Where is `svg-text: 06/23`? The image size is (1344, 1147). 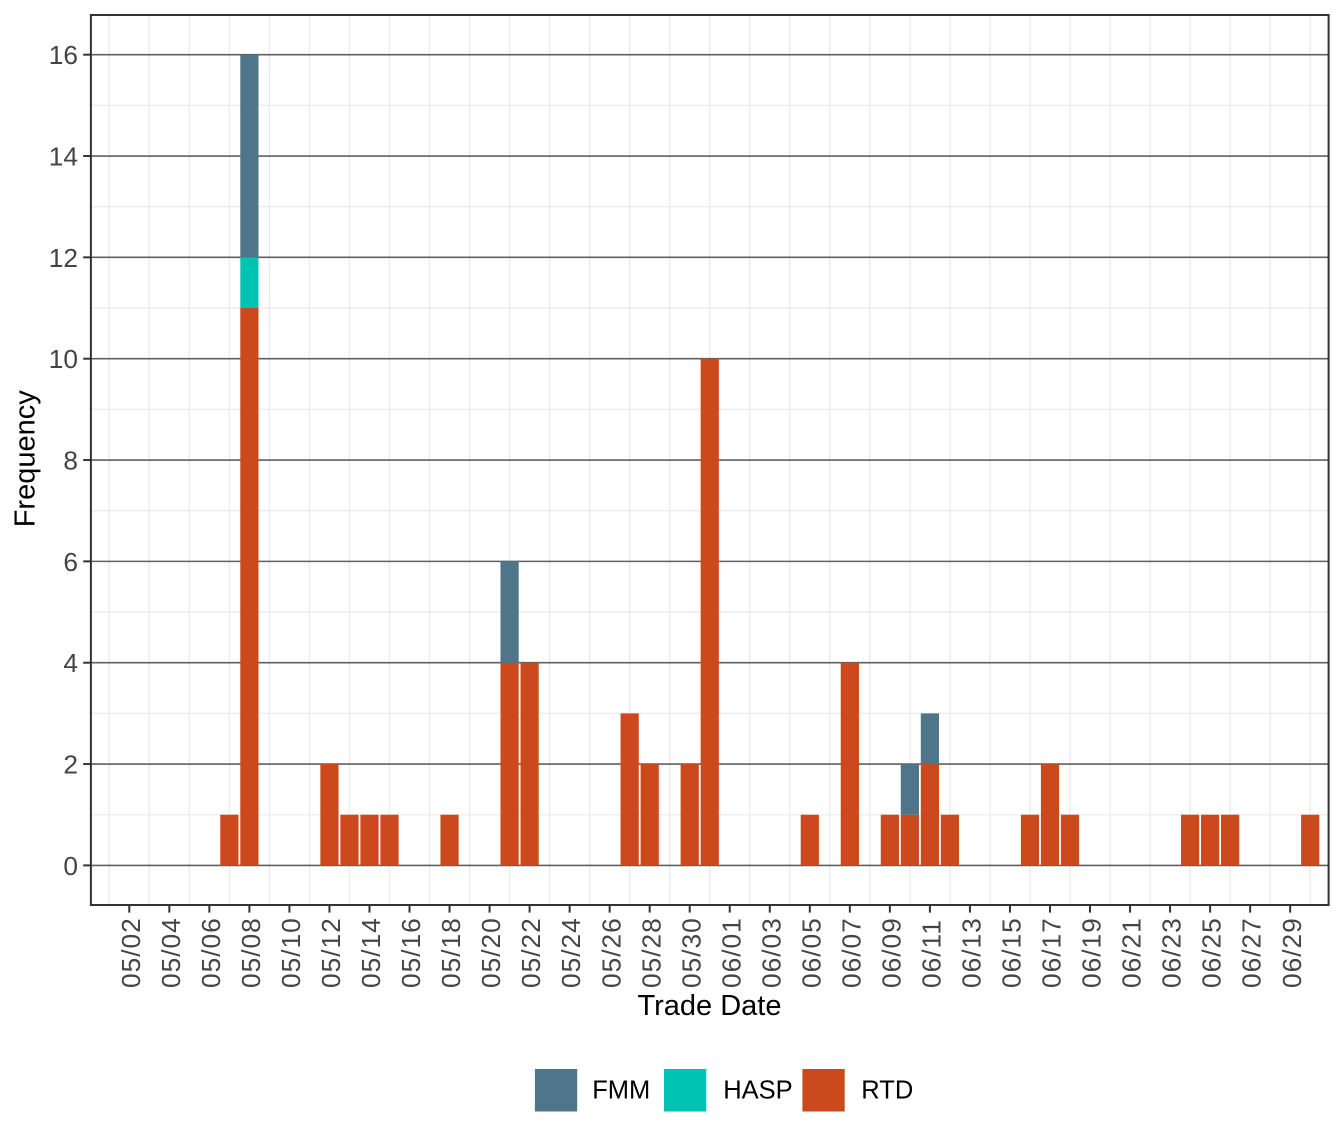 svg-text: 06/23 is located at coordinates (1172, 952).